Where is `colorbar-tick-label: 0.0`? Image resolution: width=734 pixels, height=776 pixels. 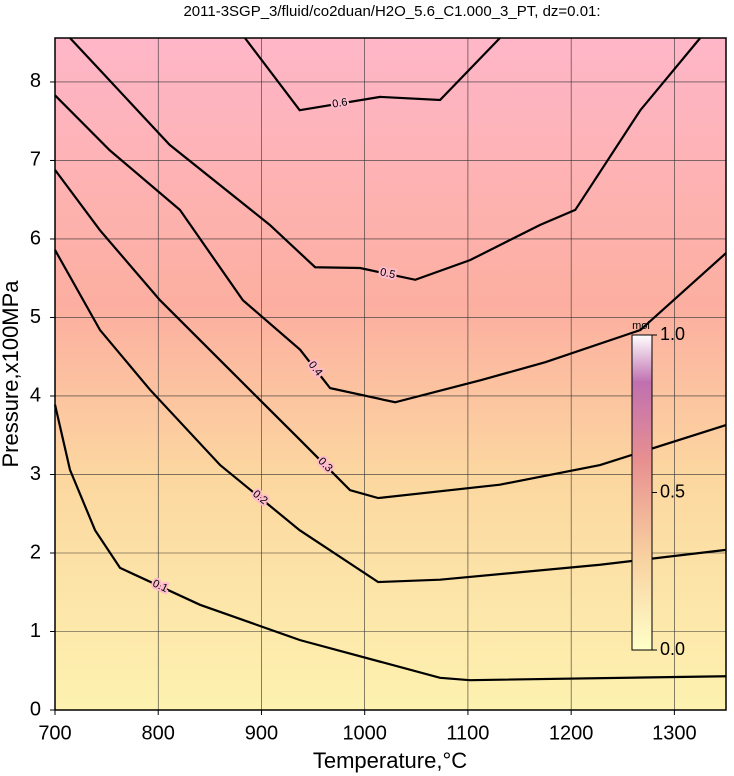
colorbar-tick-label: 0.0 is located at coordinates (672, 649).